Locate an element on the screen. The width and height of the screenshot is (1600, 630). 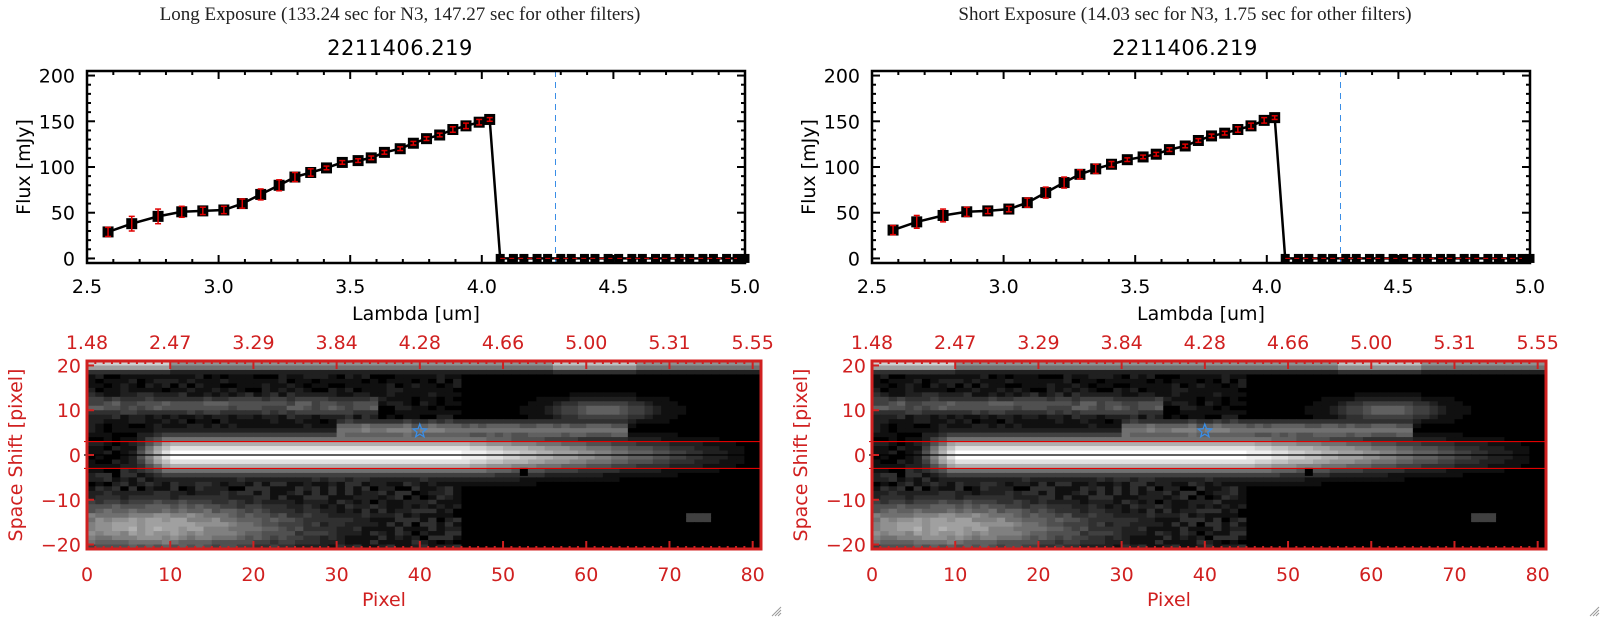
resize-grip-icon is located at coordinates (776, 611).